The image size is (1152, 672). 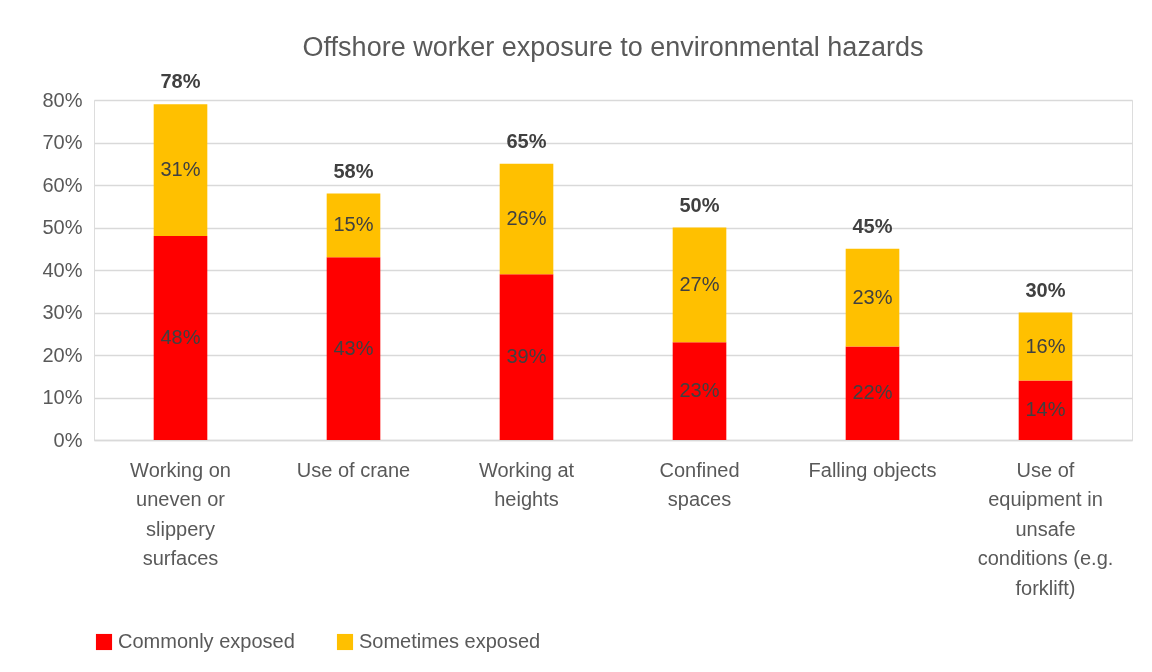 What do you see at coordinates (872, 469) in the screenshot?
I see `x-tick-label: Falling objects` at bounding box center [872, 469].